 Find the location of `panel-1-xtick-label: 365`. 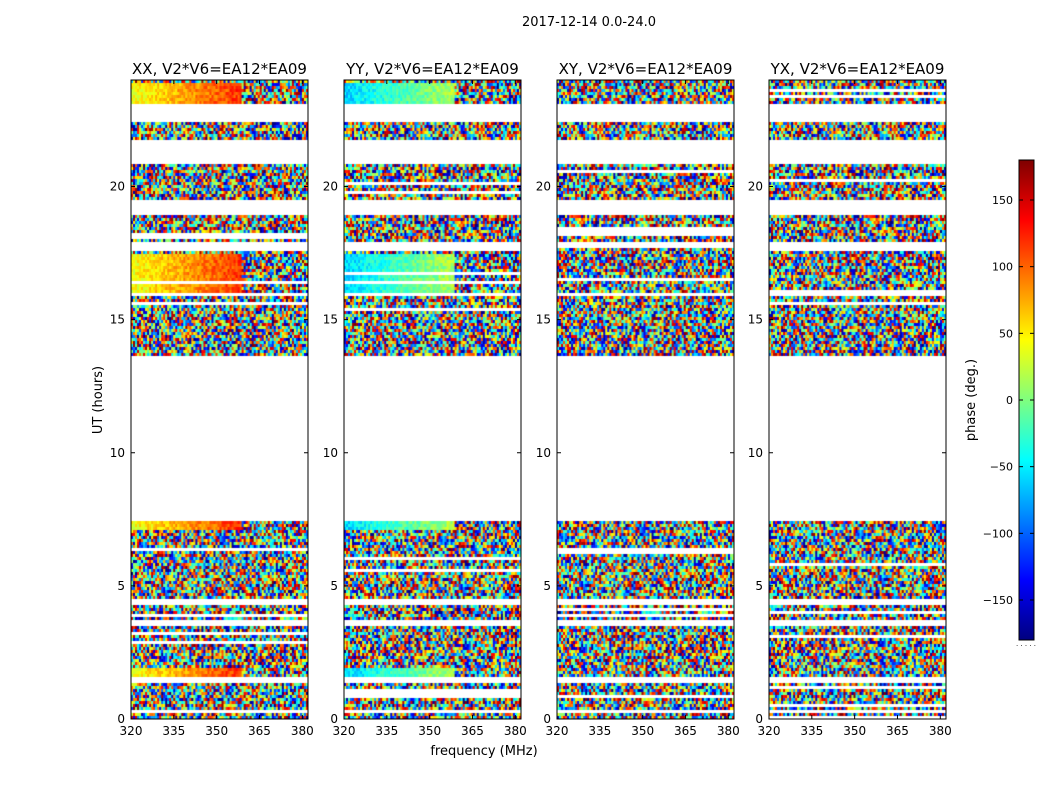

panel-1-xtick-label: 365 is located at coordinates (472, 731).